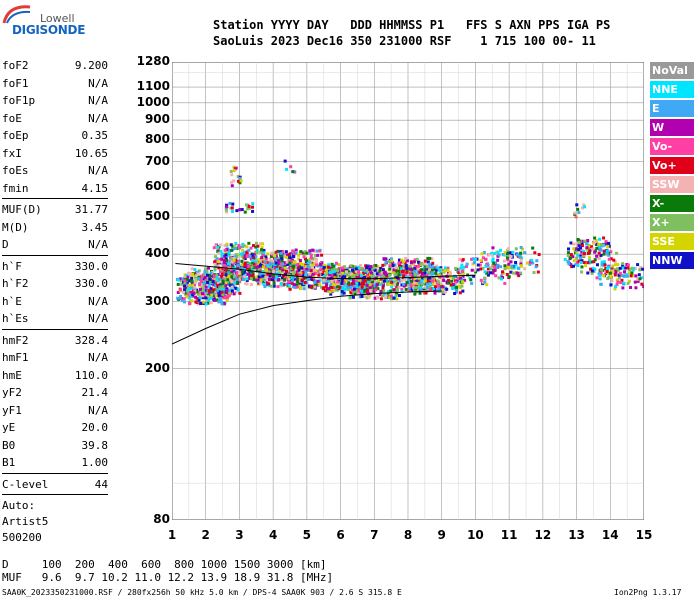 This screenshot has height=600, width=700. Describe the element at coordinates (49, 30) in the screenshot. I see `logo-bottom-text: DIGISONDE` at that location.